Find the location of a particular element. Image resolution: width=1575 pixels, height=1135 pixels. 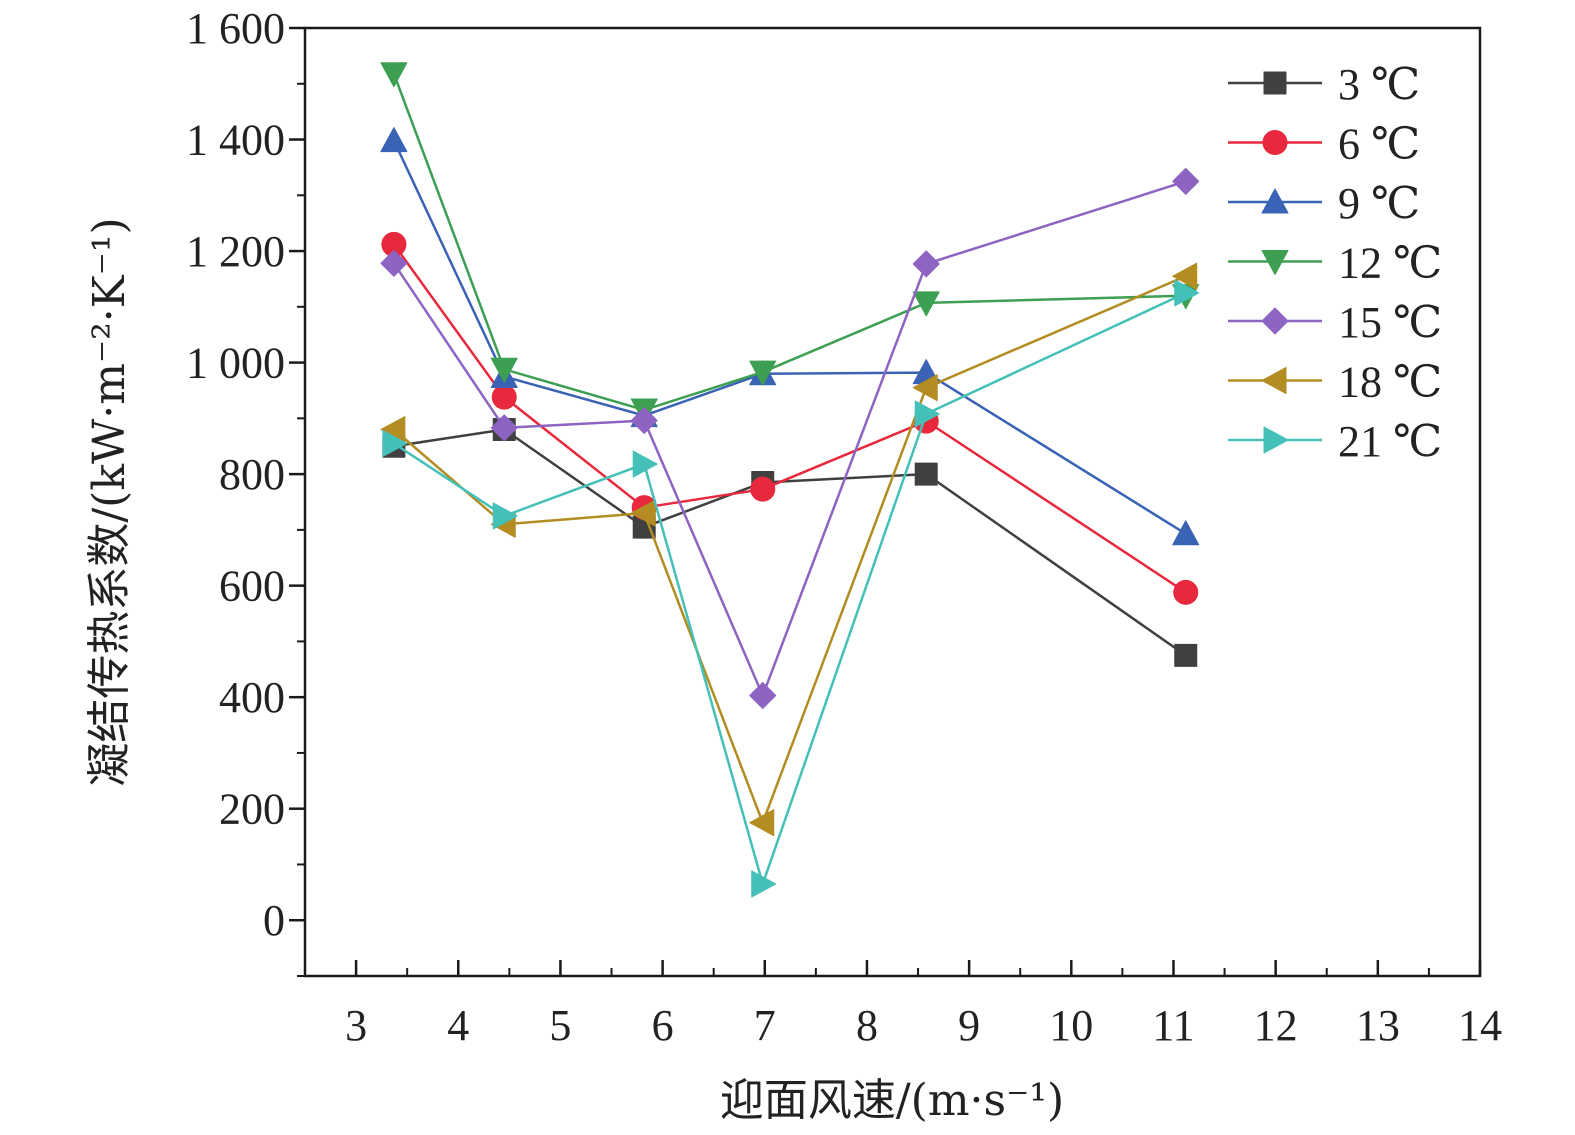

legend-label: 6 ℃ is located at coordinates (1379, 144).